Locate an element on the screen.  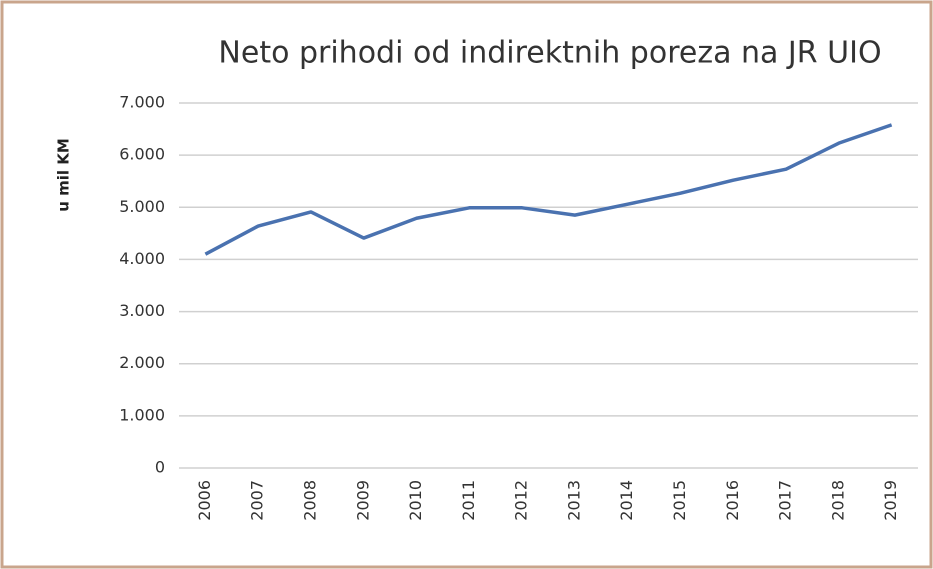
x-tick-label: 2009 is located at coordinates (362, 500).